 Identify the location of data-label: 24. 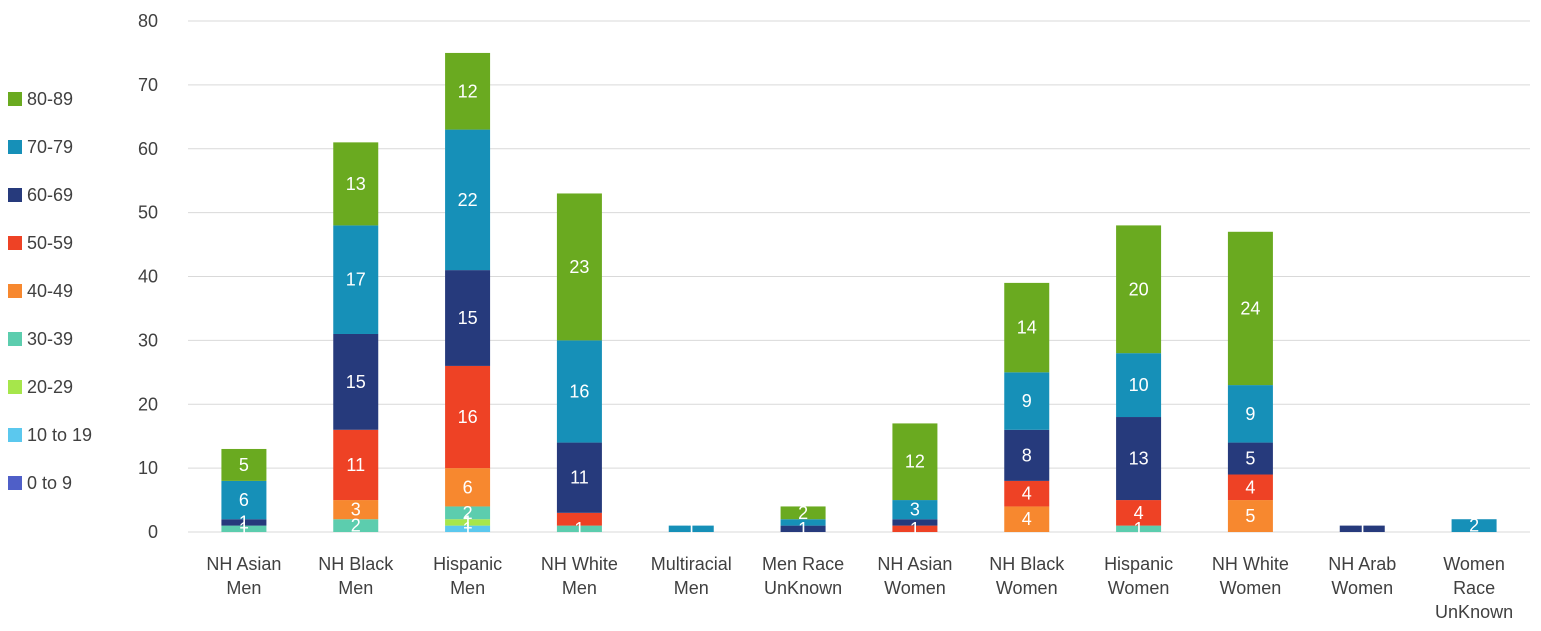
(1250, 308).